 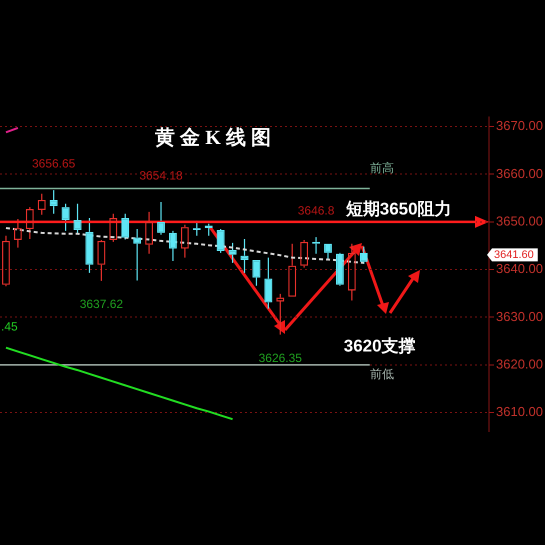 What do you see at coordinates (102, 304) in the screenshot?
I see `annotation: 3637.62` at bounding box center [102, 304].